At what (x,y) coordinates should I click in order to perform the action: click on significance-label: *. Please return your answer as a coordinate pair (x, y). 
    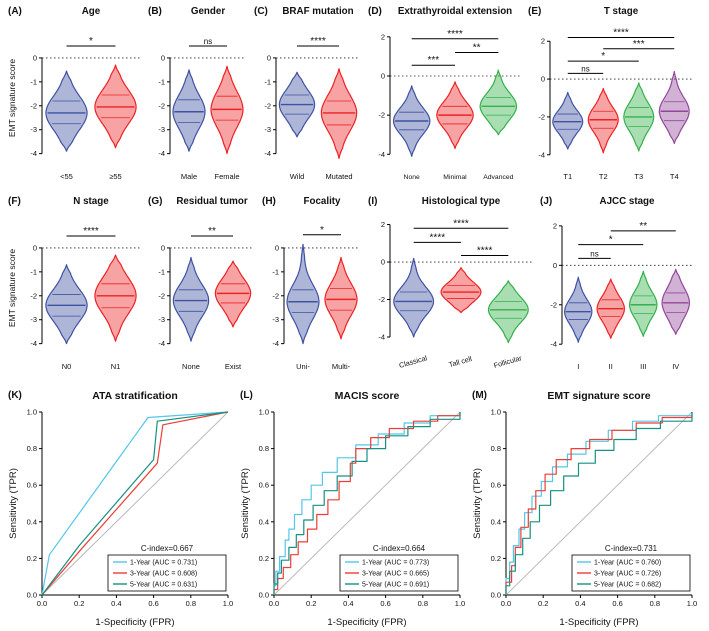
    Looking at the image, I should click on (91, 41).